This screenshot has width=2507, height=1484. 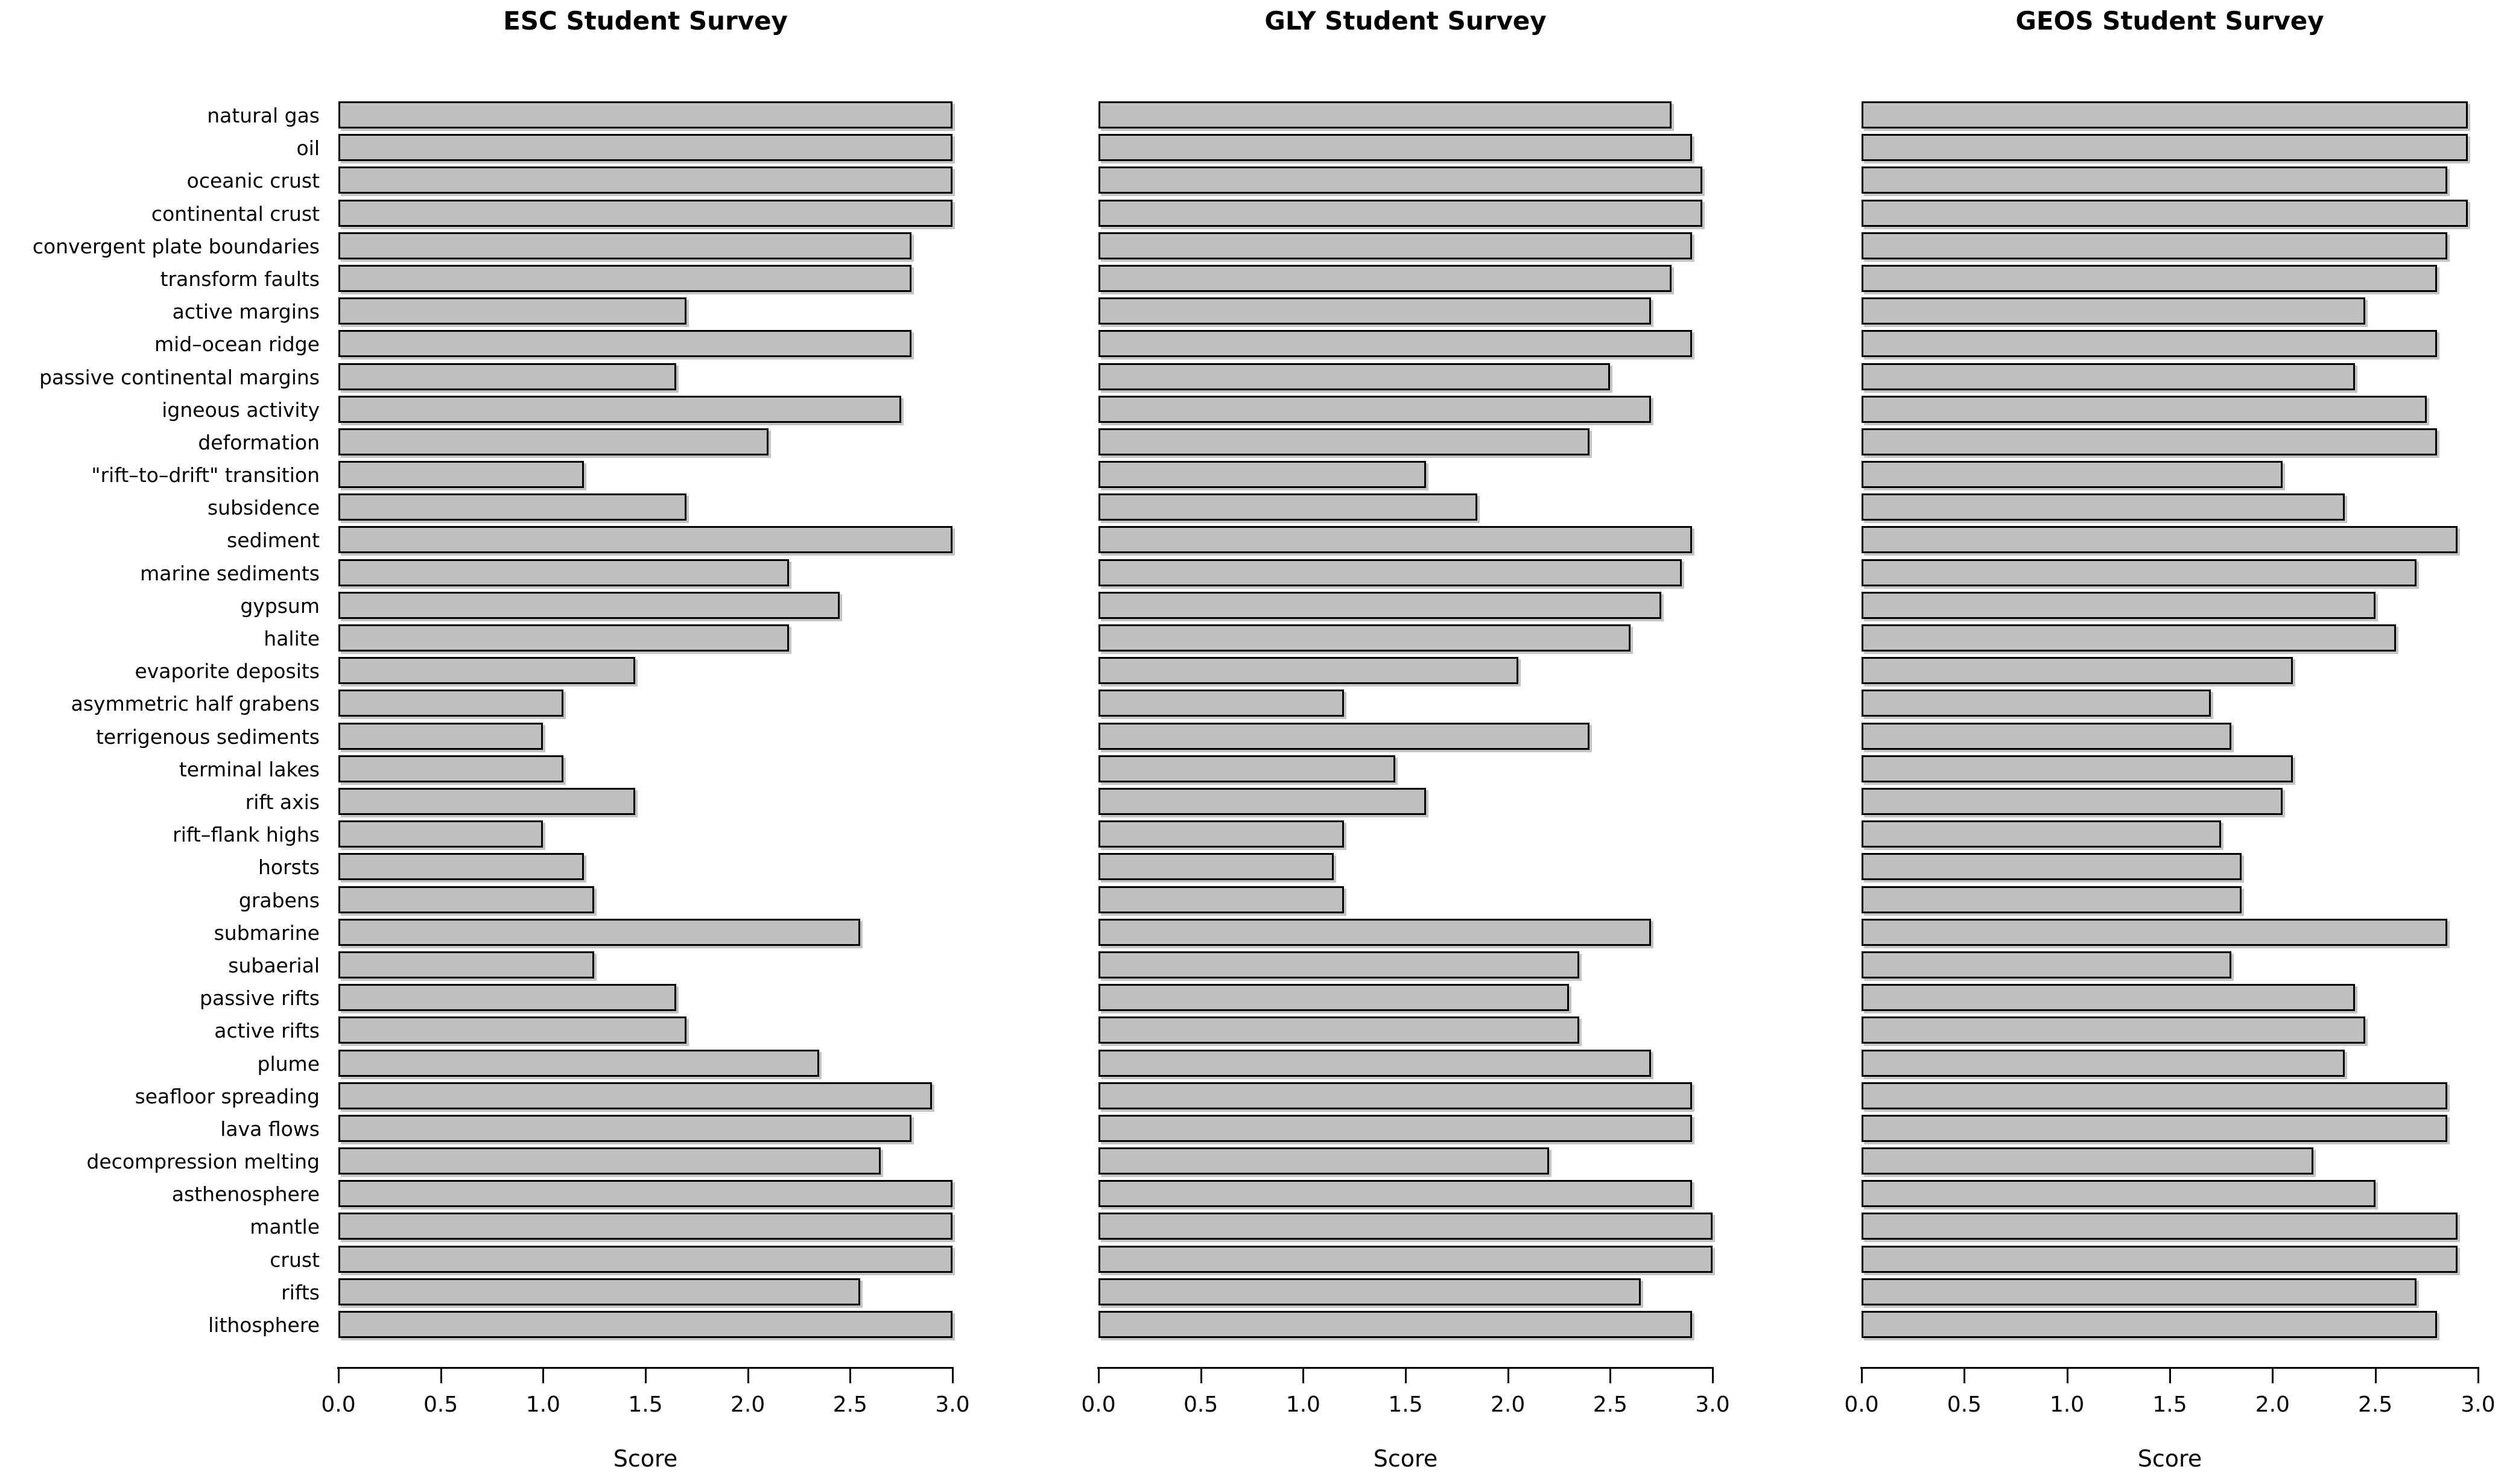 What do you see at coordinates (246, 312) in the screenshot?
I see `category-label: active margins` at bounding box center [246, 312].